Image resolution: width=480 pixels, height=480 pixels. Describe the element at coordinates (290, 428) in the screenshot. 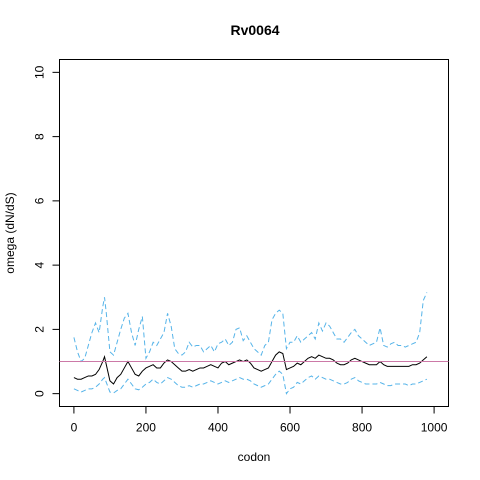

I see `x-tick-label: 600` at that location.